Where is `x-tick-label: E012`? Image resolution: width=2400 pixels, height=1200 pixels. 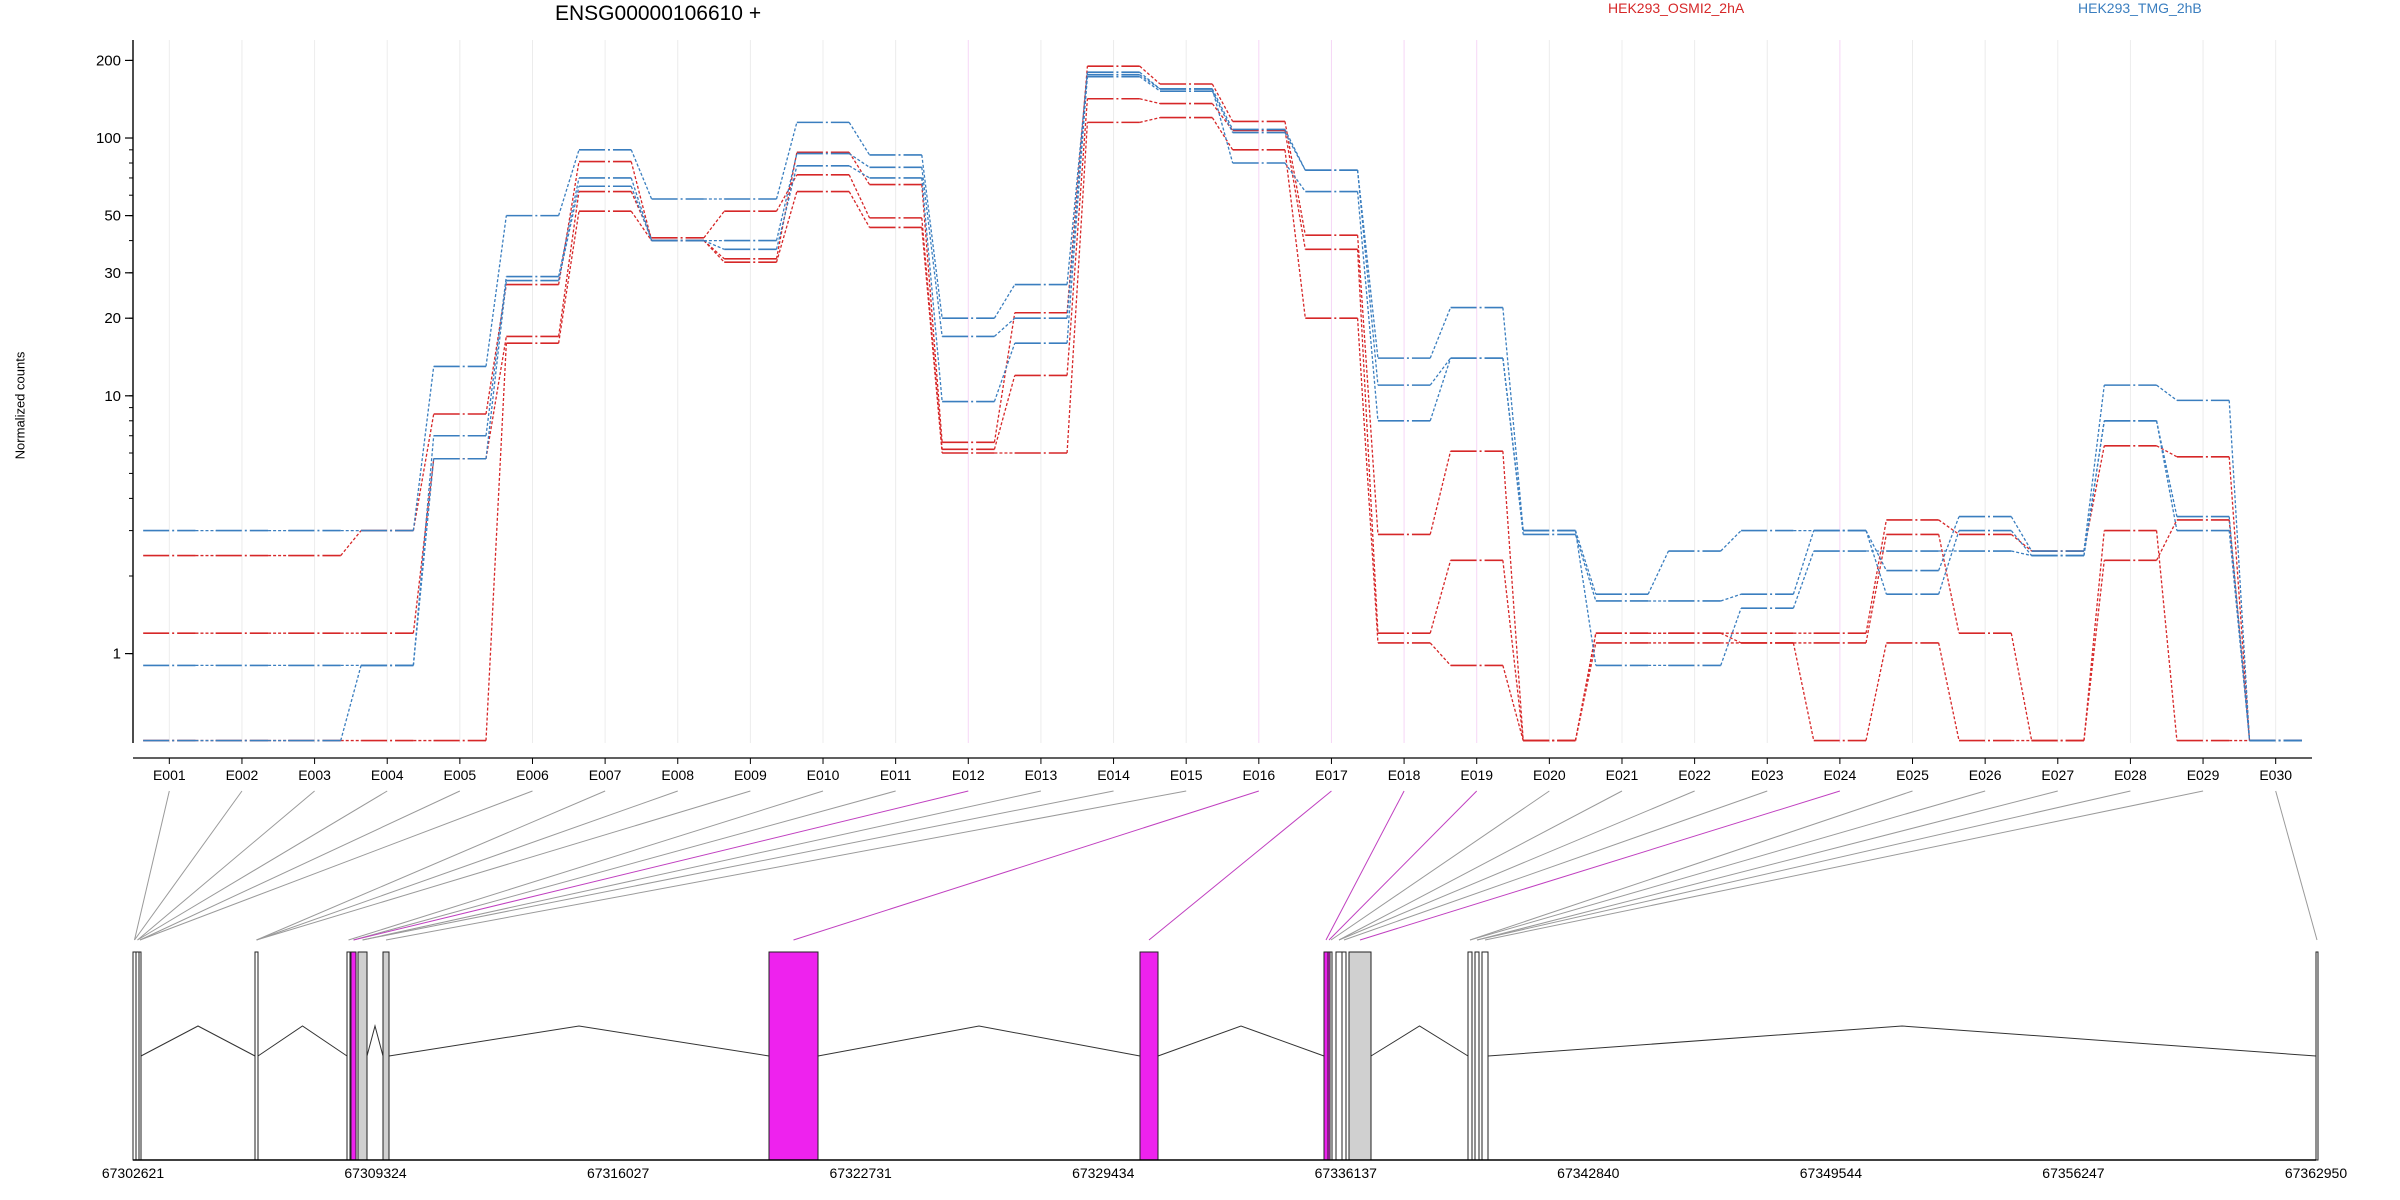 x-tick-label: E012 is located at coordinates (968, 775).